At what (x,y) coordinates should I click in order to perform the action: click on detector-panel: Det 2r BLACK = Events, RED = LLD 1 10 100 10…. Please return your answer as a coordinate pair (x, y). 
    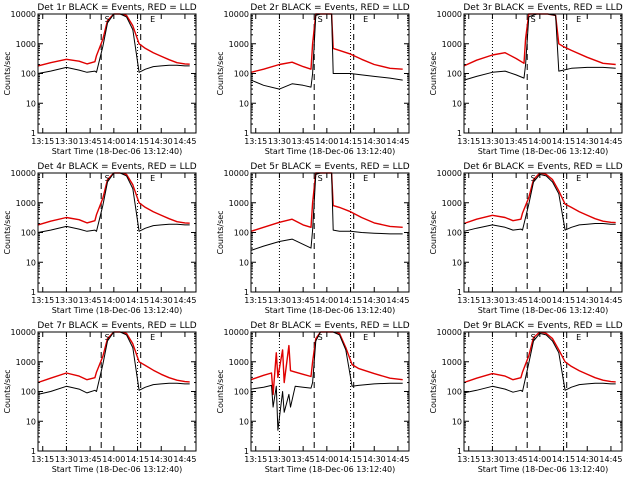
    Looking at the image, I should click on (313, 79).